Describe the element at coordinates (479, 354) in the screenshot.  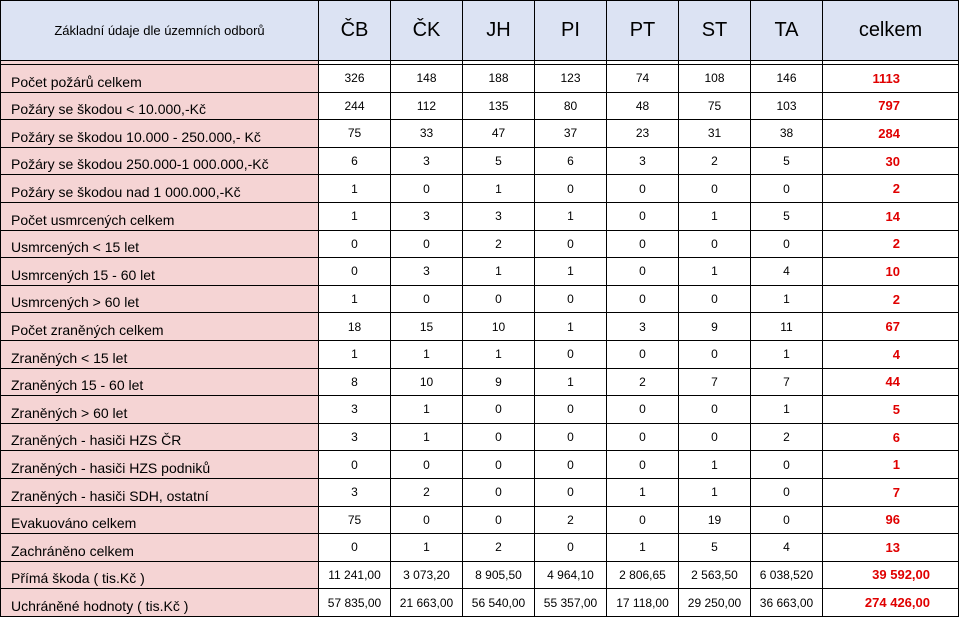
I see `table-row: Zraněných < 15 let 1 1 1 0 0 0 1 4` at that location.